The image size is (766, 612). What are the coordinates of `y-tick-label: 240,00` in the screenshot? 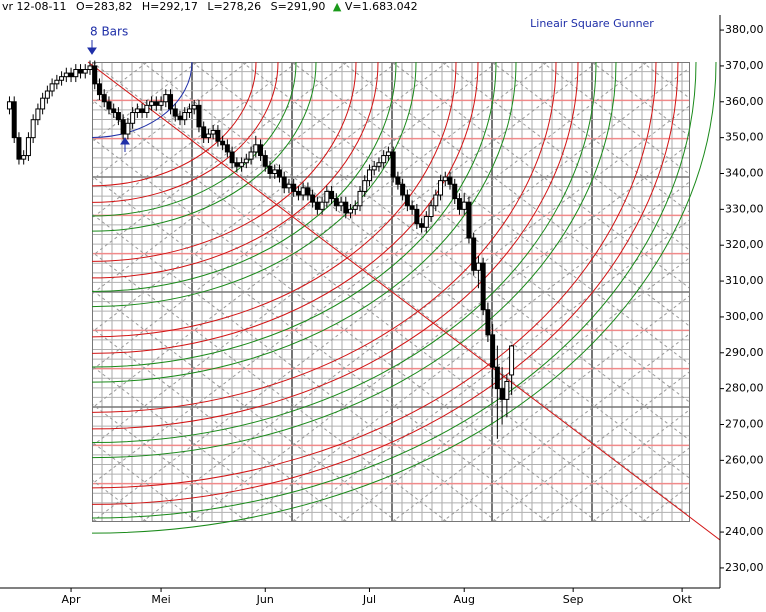 It's located at (744, 531).